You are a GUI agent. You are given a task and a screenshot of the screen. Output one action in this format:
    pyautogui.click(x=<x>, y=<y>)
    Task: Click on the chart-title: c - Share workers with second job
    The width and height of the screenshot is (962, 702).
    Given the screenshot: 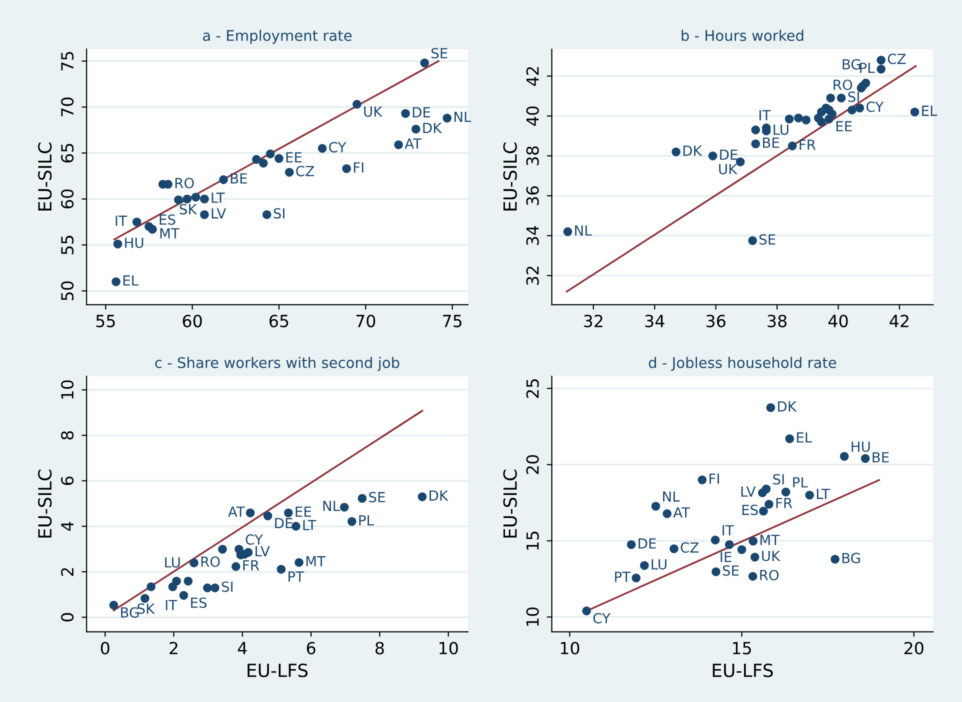 What is the action you would take?
    pyautogui.click(x=277, y=363)
    